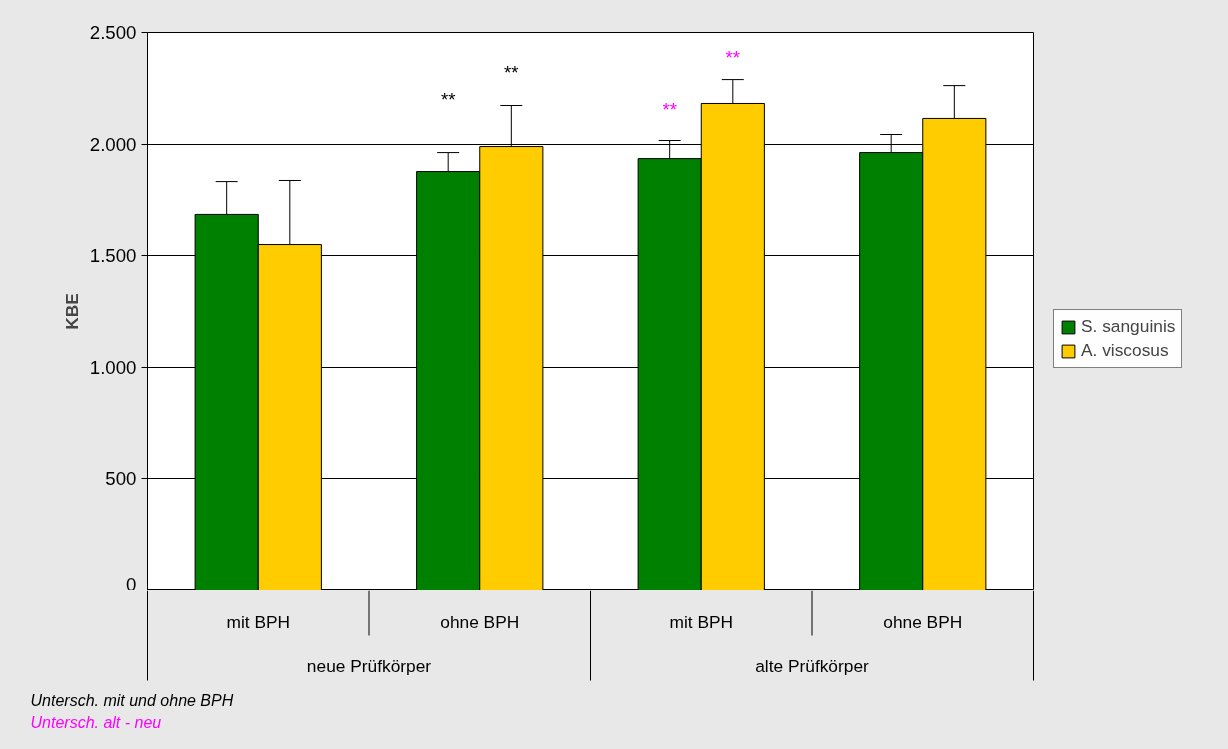  What do you see at coordinates (71, 311) in the screenshot?
I see `y-axis-title: KBE` at bounding box center [71, 311].